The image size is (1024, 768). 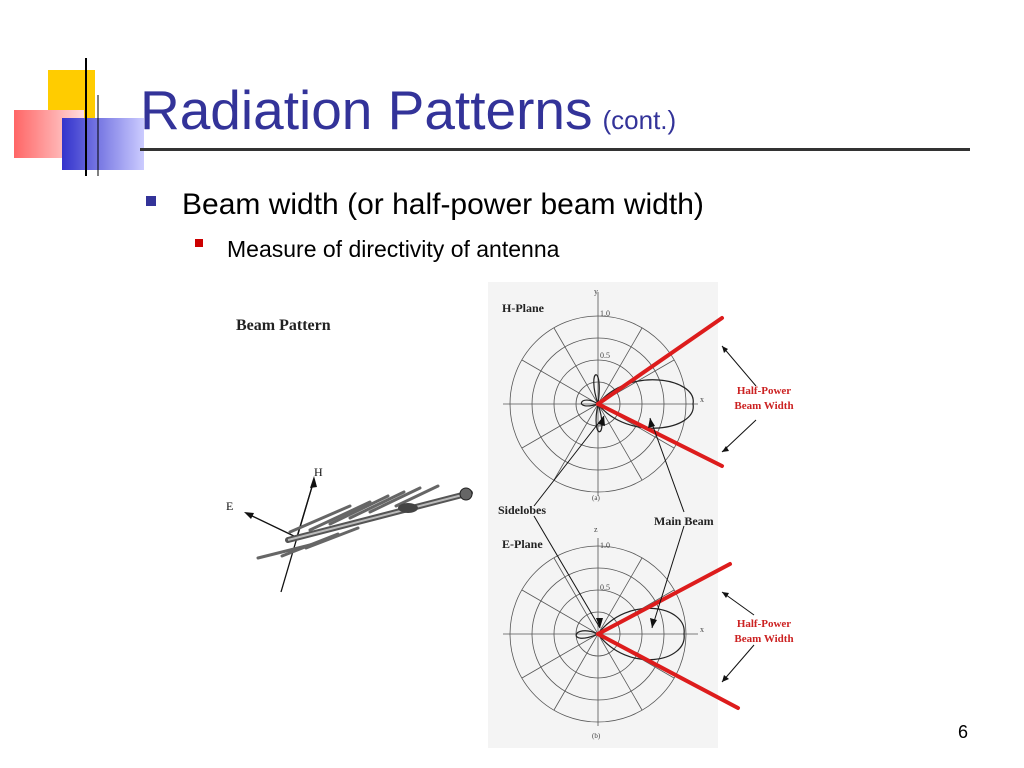 What do you see at coordinates (393, 249) in the screenshot?
I see `bullet-text: Measure of directivity of antenna` at bounding box center [393, 249].